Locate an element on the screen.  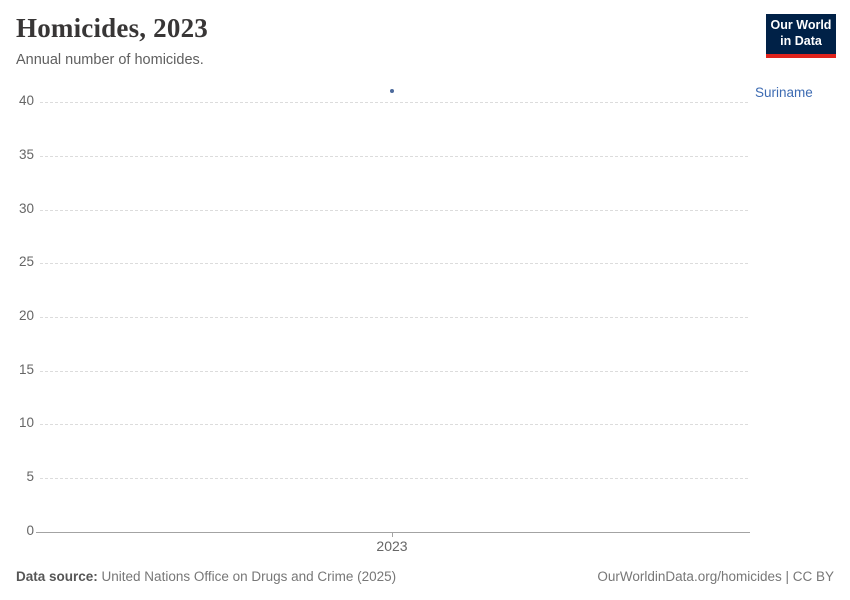
y-axis-tick-label: 25 is located at coordinates (26, 261).